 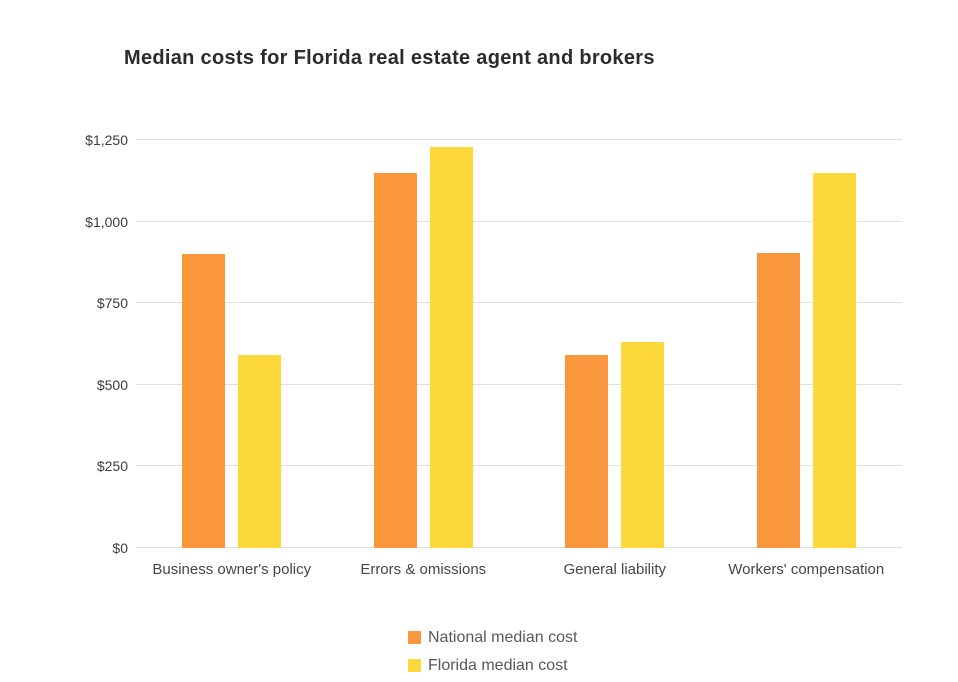 What do you see at coordinates (112, 384) in the screenshot?
I see `y-axis-tick-label: $500` at bounding box center [112, 384].